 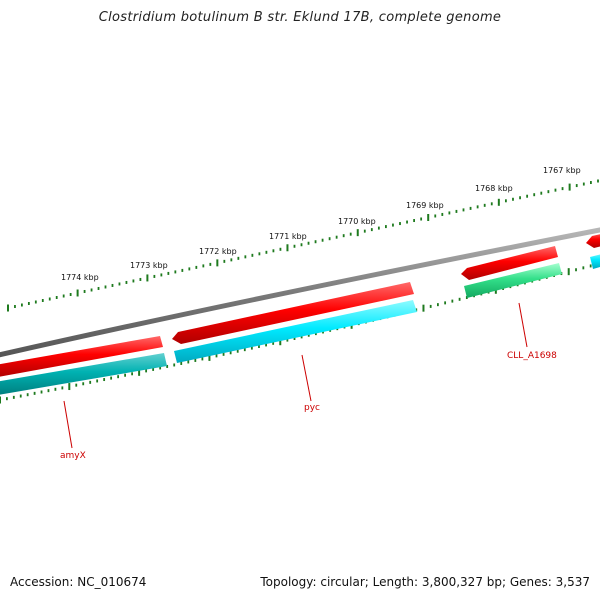 I want to click on ruler-label-1771: 1771 kbp, so click(x=288, y=236).